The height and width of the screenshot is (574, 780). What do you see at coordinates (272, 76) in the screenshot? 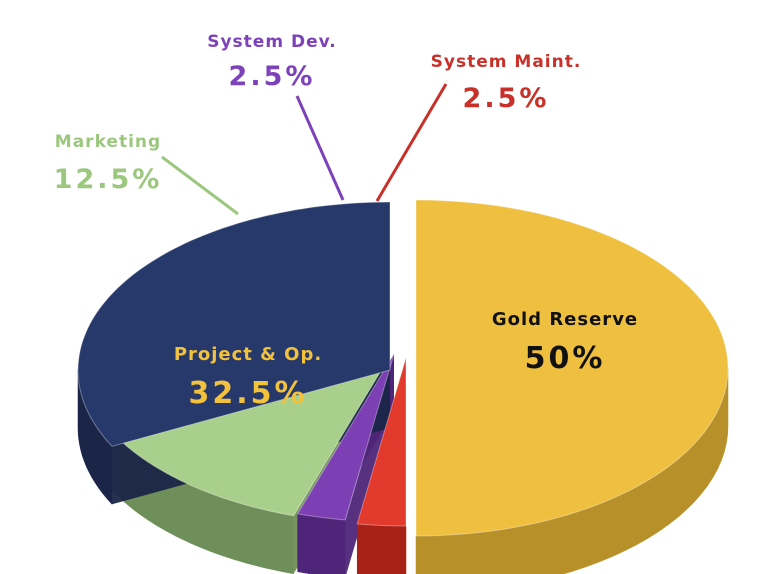
I see `slice-value-system-dev: 2.5%` at bounding box center [272, 76].